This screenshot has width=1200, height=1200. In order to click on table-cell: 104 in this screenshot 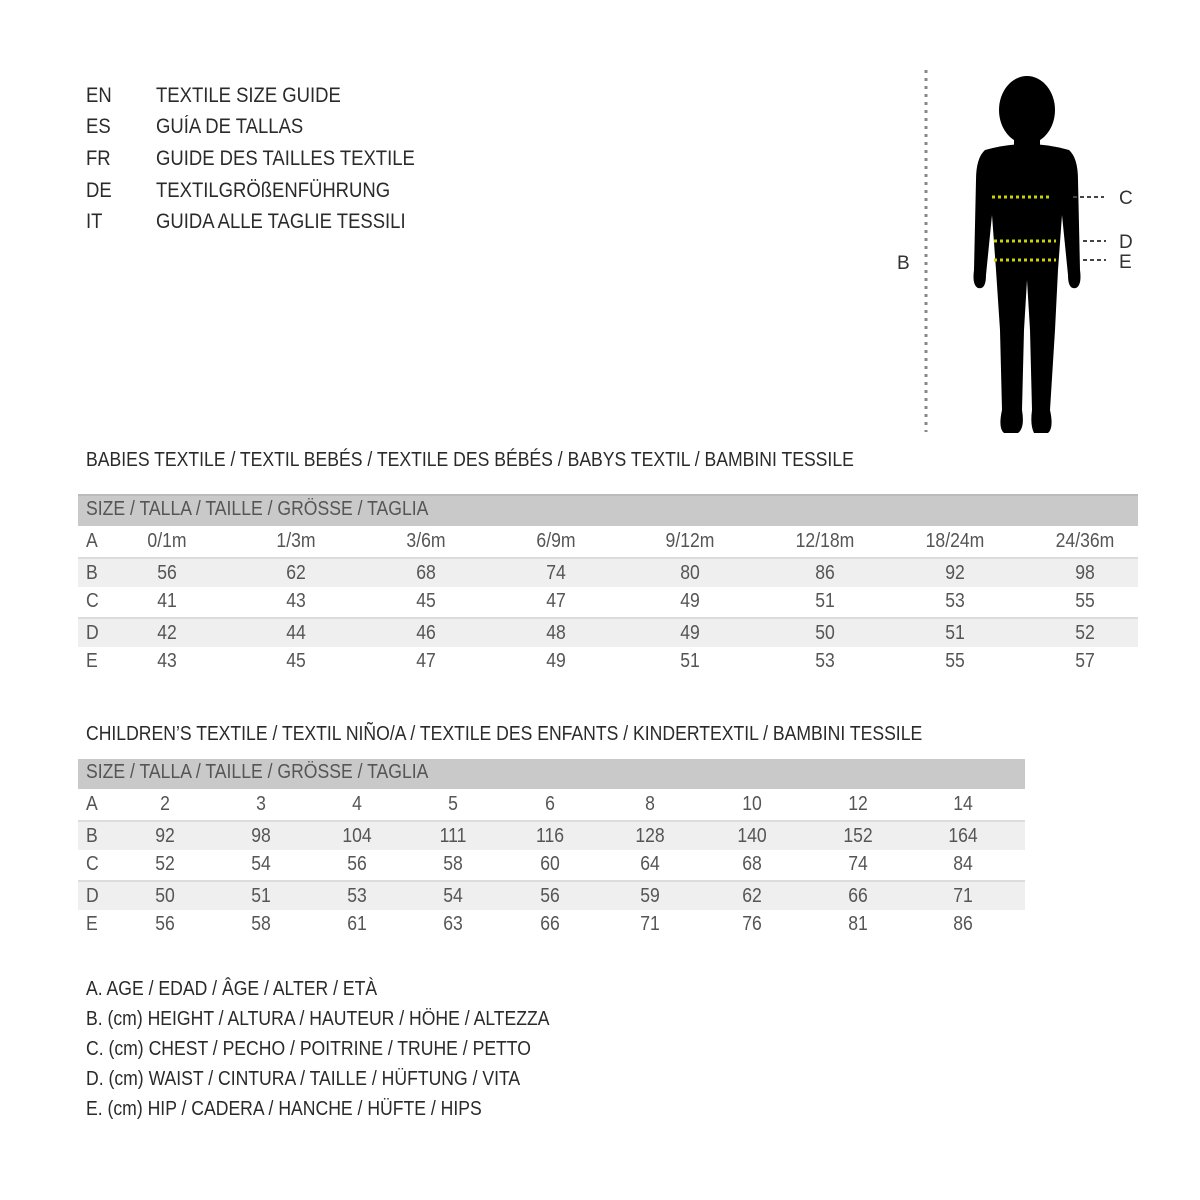, I will do `click(357, 836)`.